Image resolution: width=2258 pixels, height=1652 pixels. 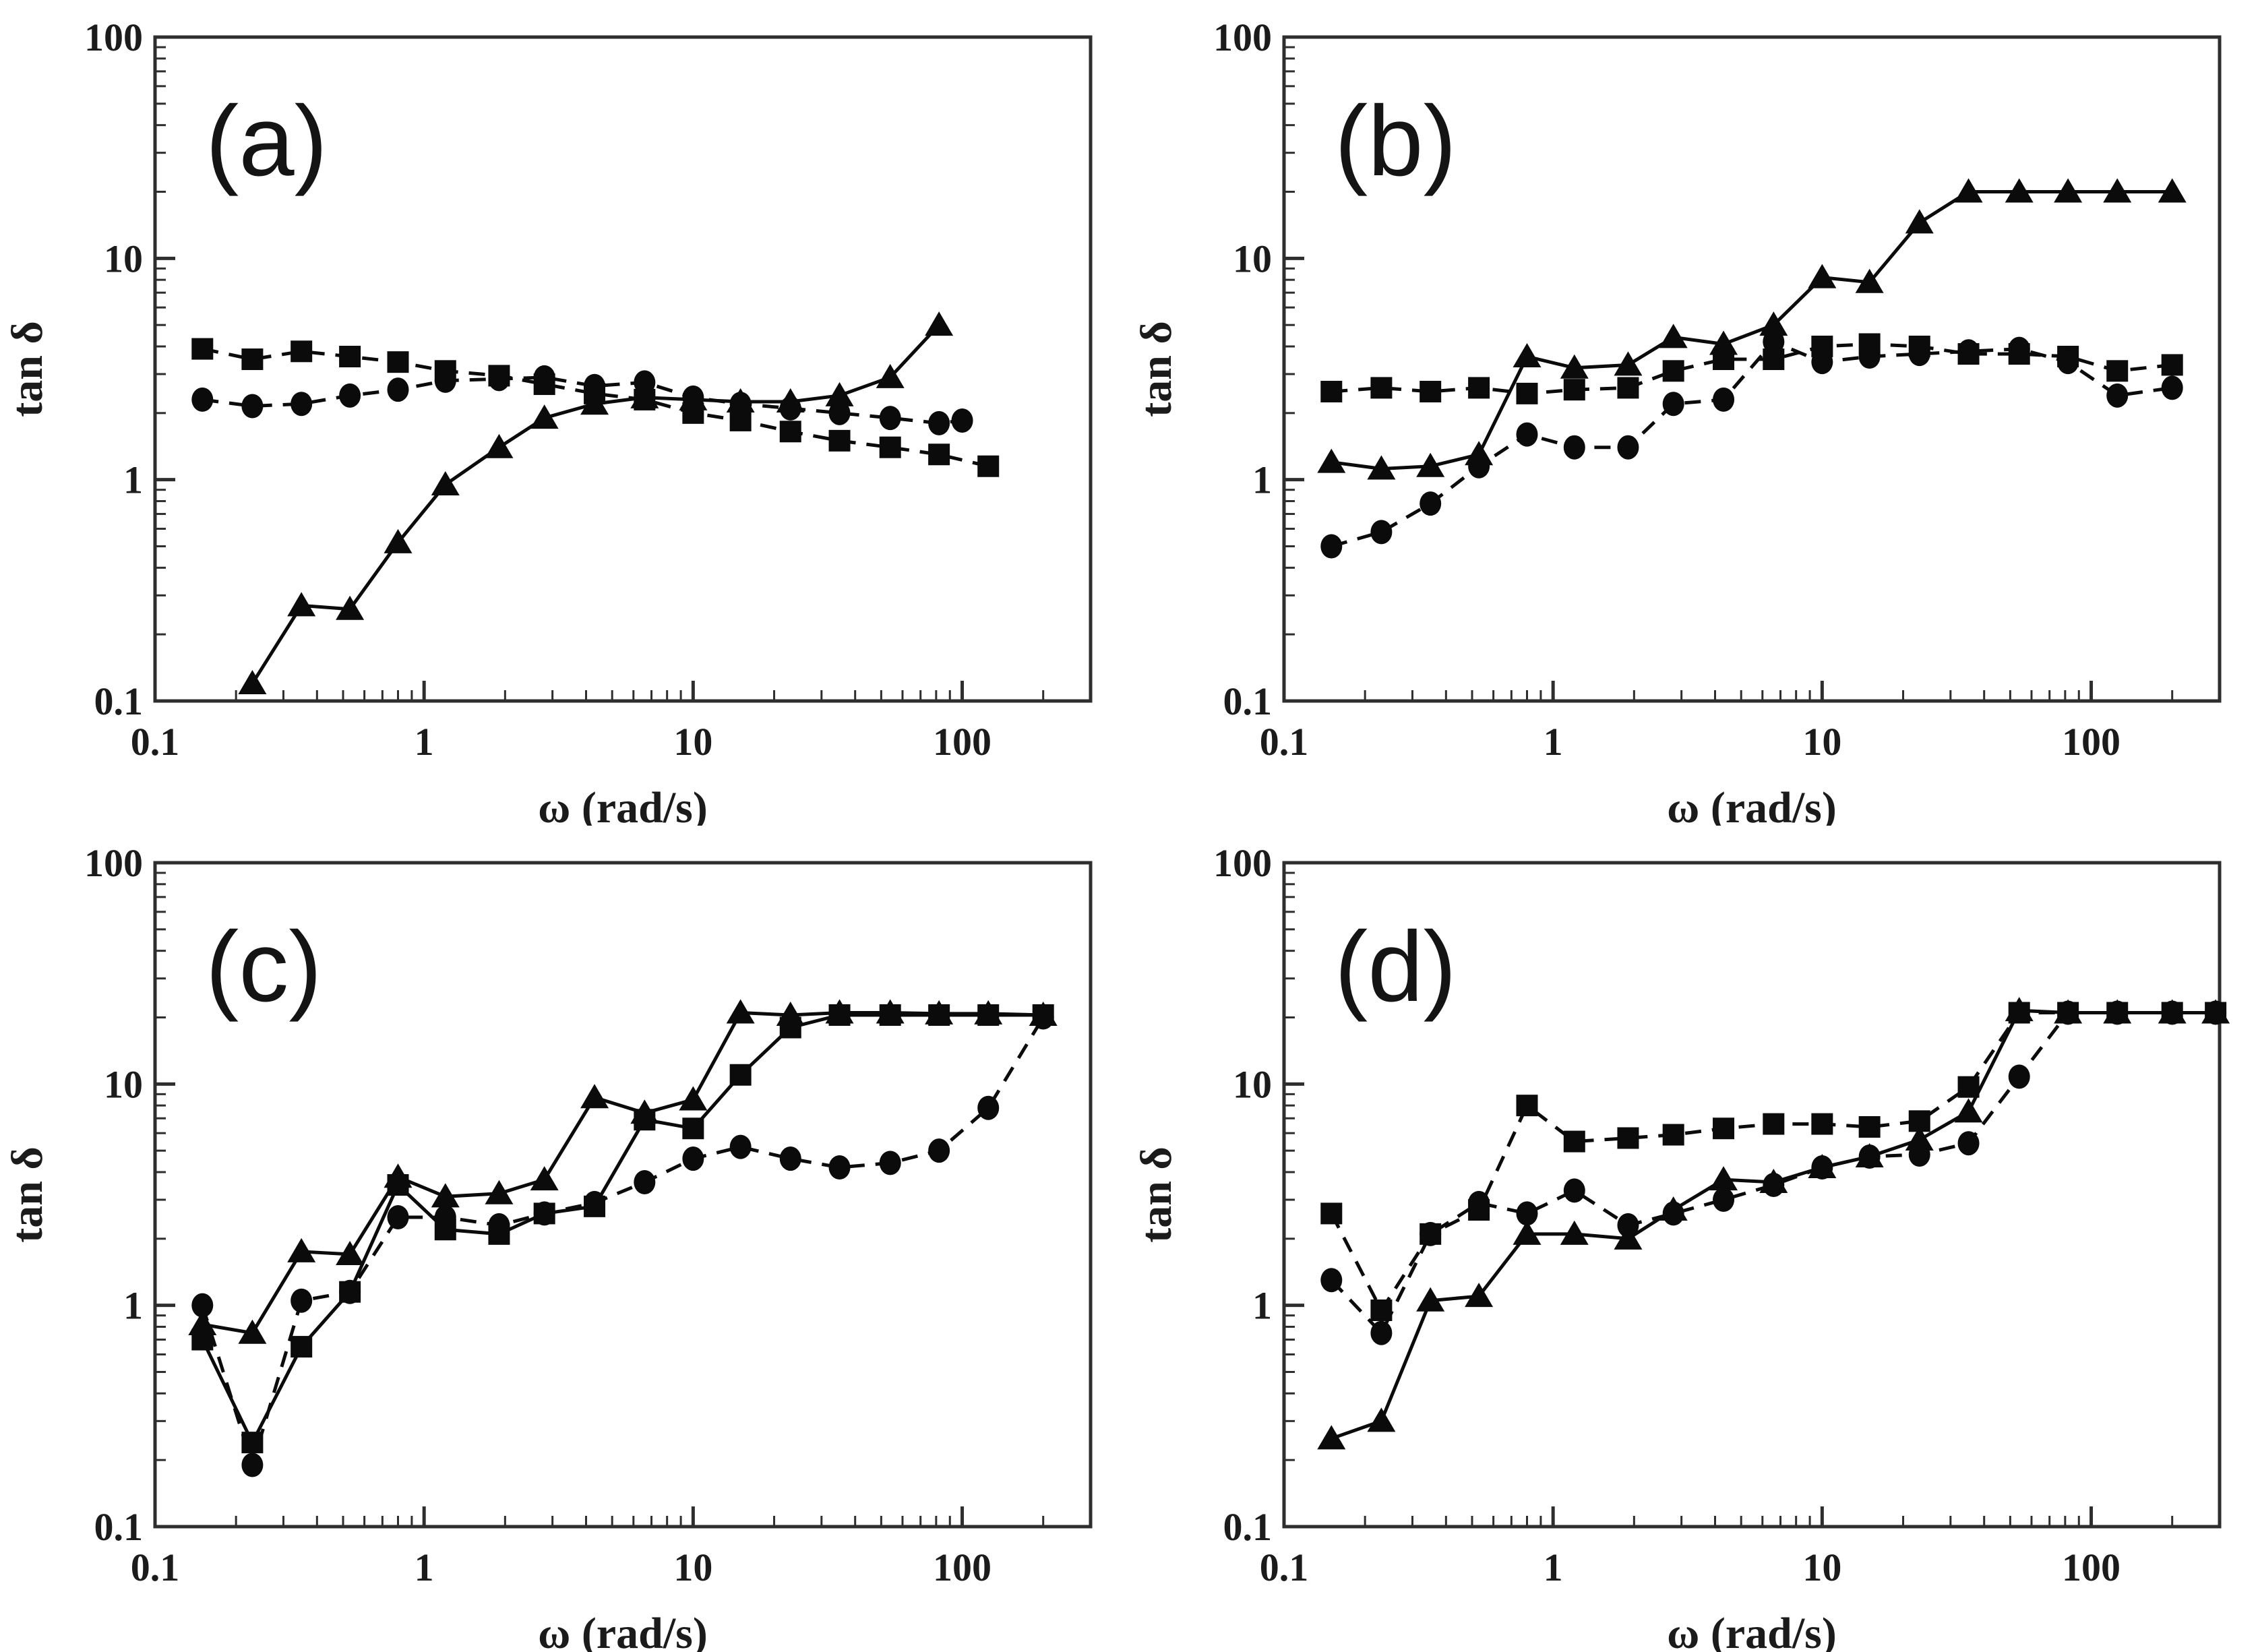 I want to click on series-triangles-line, so click(x=622, y=1172).